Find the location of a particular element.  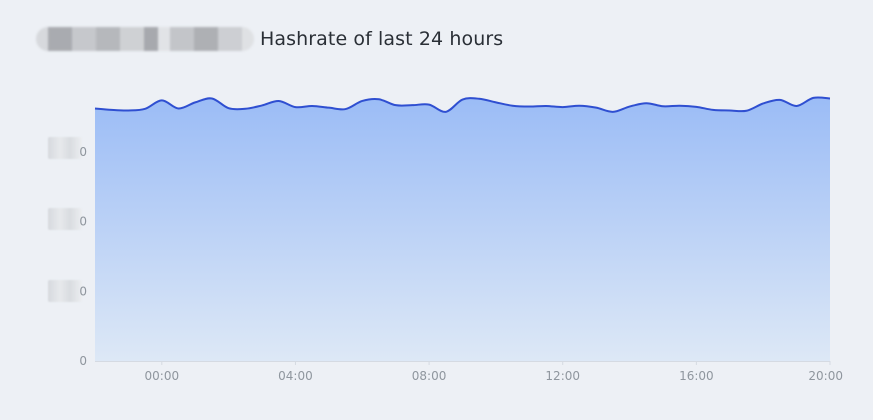

y-axis-ticks: 0 0 0 0 is located at coordinates (83, 256).